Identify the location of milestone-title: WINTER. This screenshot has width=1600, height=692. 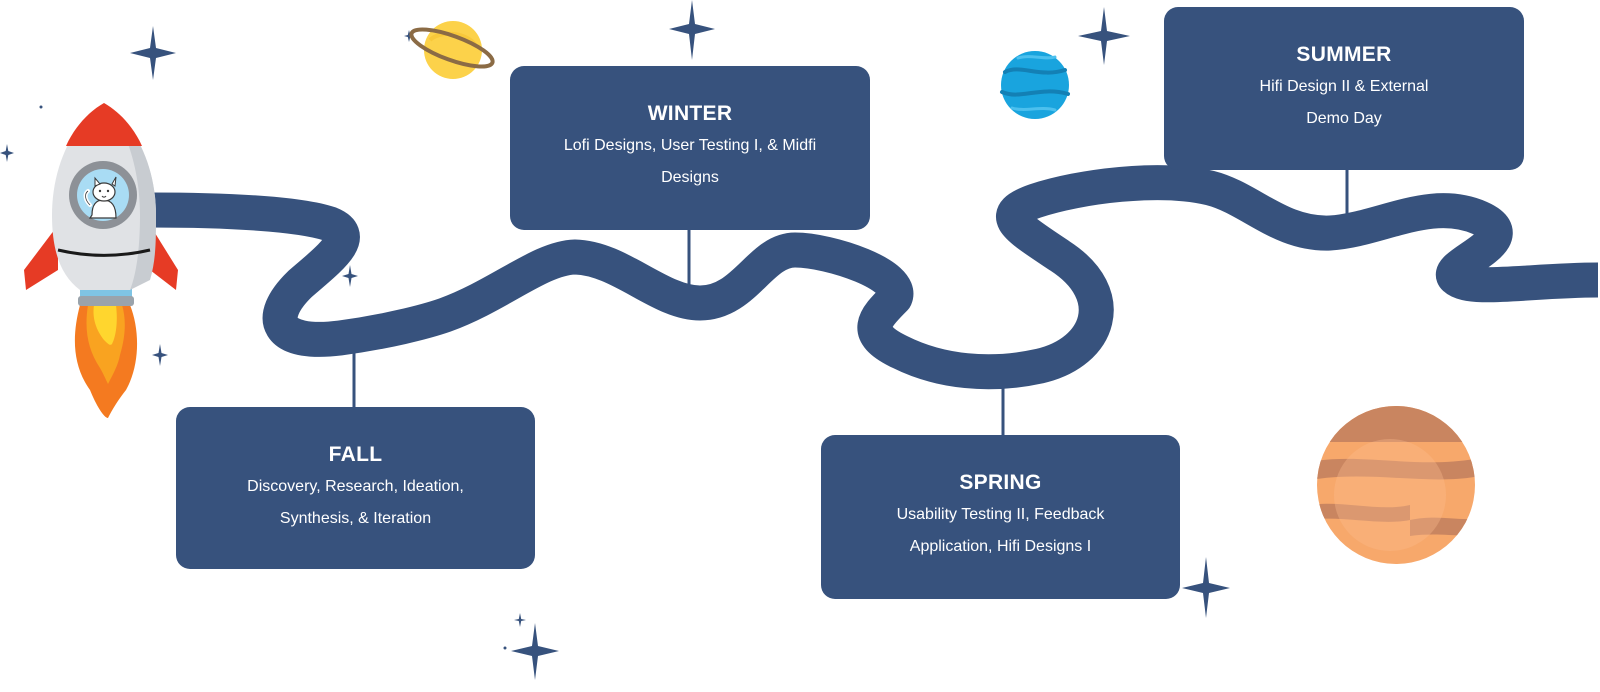
(690, 113).